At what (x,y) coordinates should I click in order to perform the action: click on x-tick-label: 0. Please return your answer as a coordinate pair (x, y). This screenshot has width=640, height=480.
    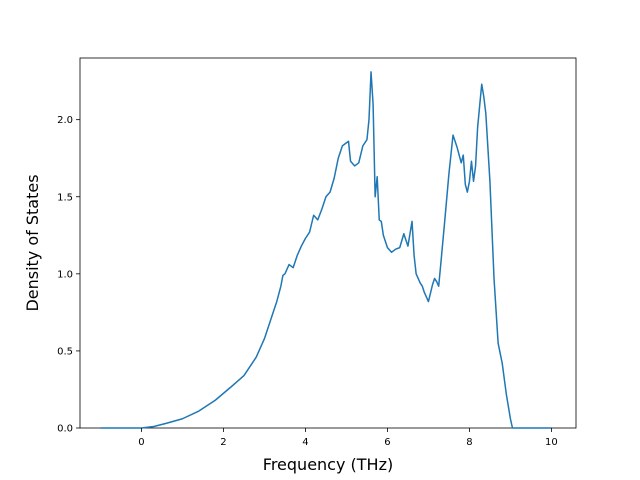
    Looking at the image, I should click on (141, 442).